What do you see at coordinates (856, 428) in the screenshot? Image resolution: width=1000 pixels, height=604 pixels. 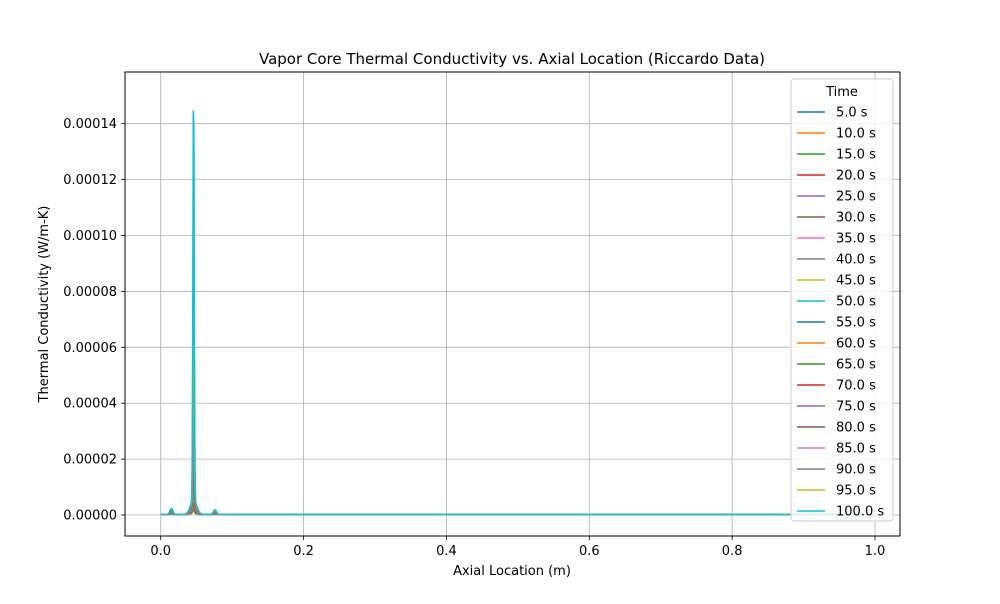 I see `legend-entry-label: 80.0 s` at bounding box center [856, 428].